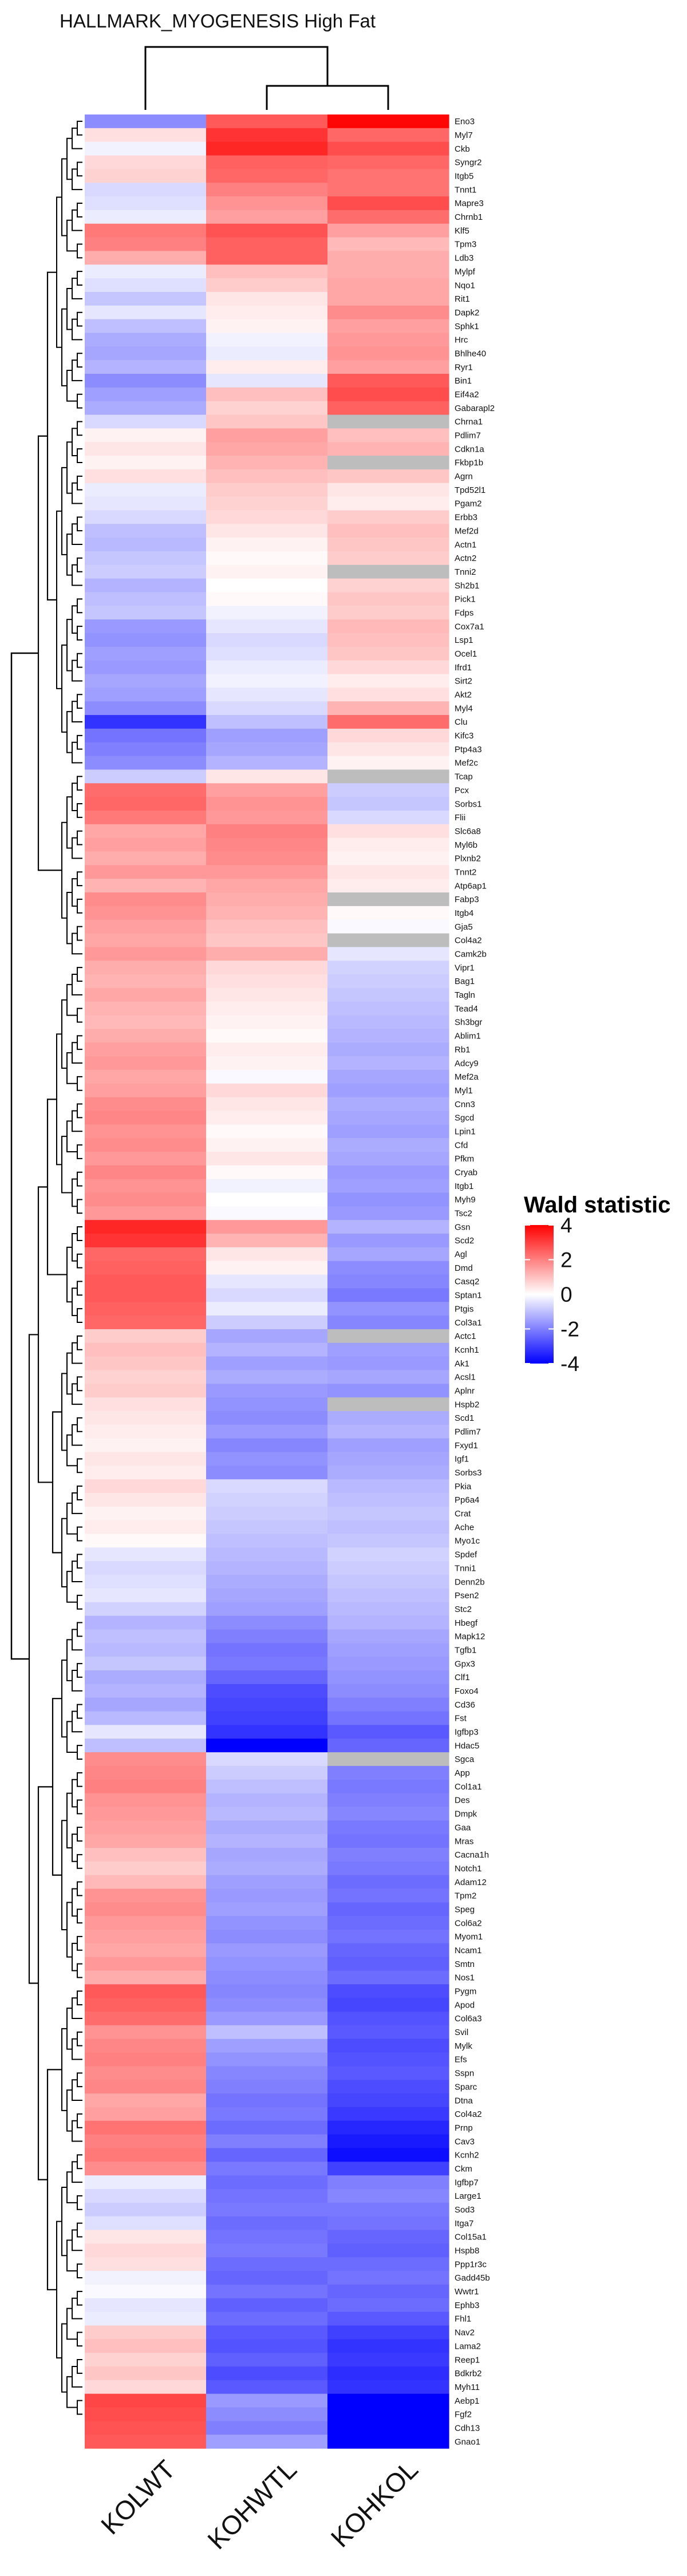 Image resolution: width=687 pixels, height=2576 pixels. I want to click on column-dendrogram, so click(266, 78).